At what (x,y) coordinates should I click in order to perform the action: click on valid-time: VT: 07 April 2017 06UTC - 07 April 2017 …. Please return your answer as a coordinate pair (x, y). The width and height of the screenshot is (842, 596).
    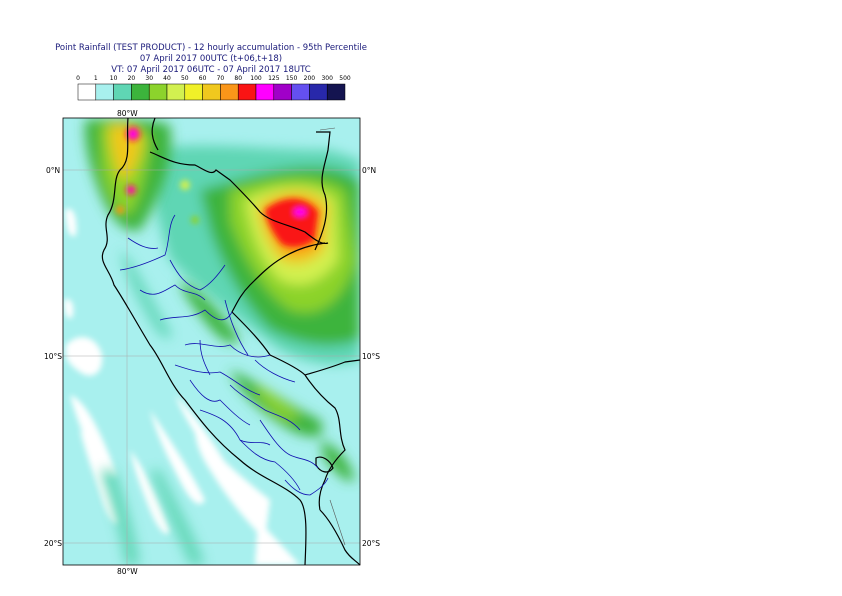
    Looking at the image, I should click on (211, 70).